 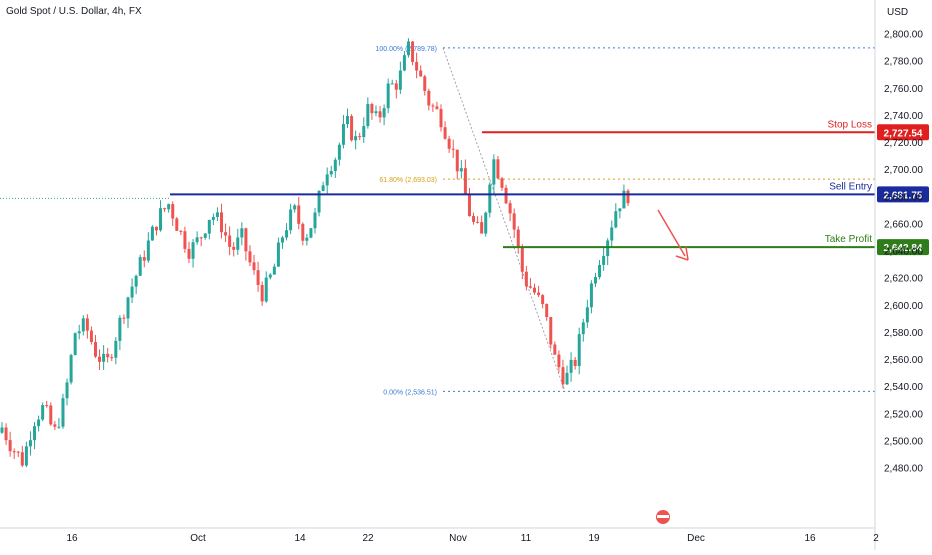 I want to click on level-label: Take Profit, so click(x=848, y=239).